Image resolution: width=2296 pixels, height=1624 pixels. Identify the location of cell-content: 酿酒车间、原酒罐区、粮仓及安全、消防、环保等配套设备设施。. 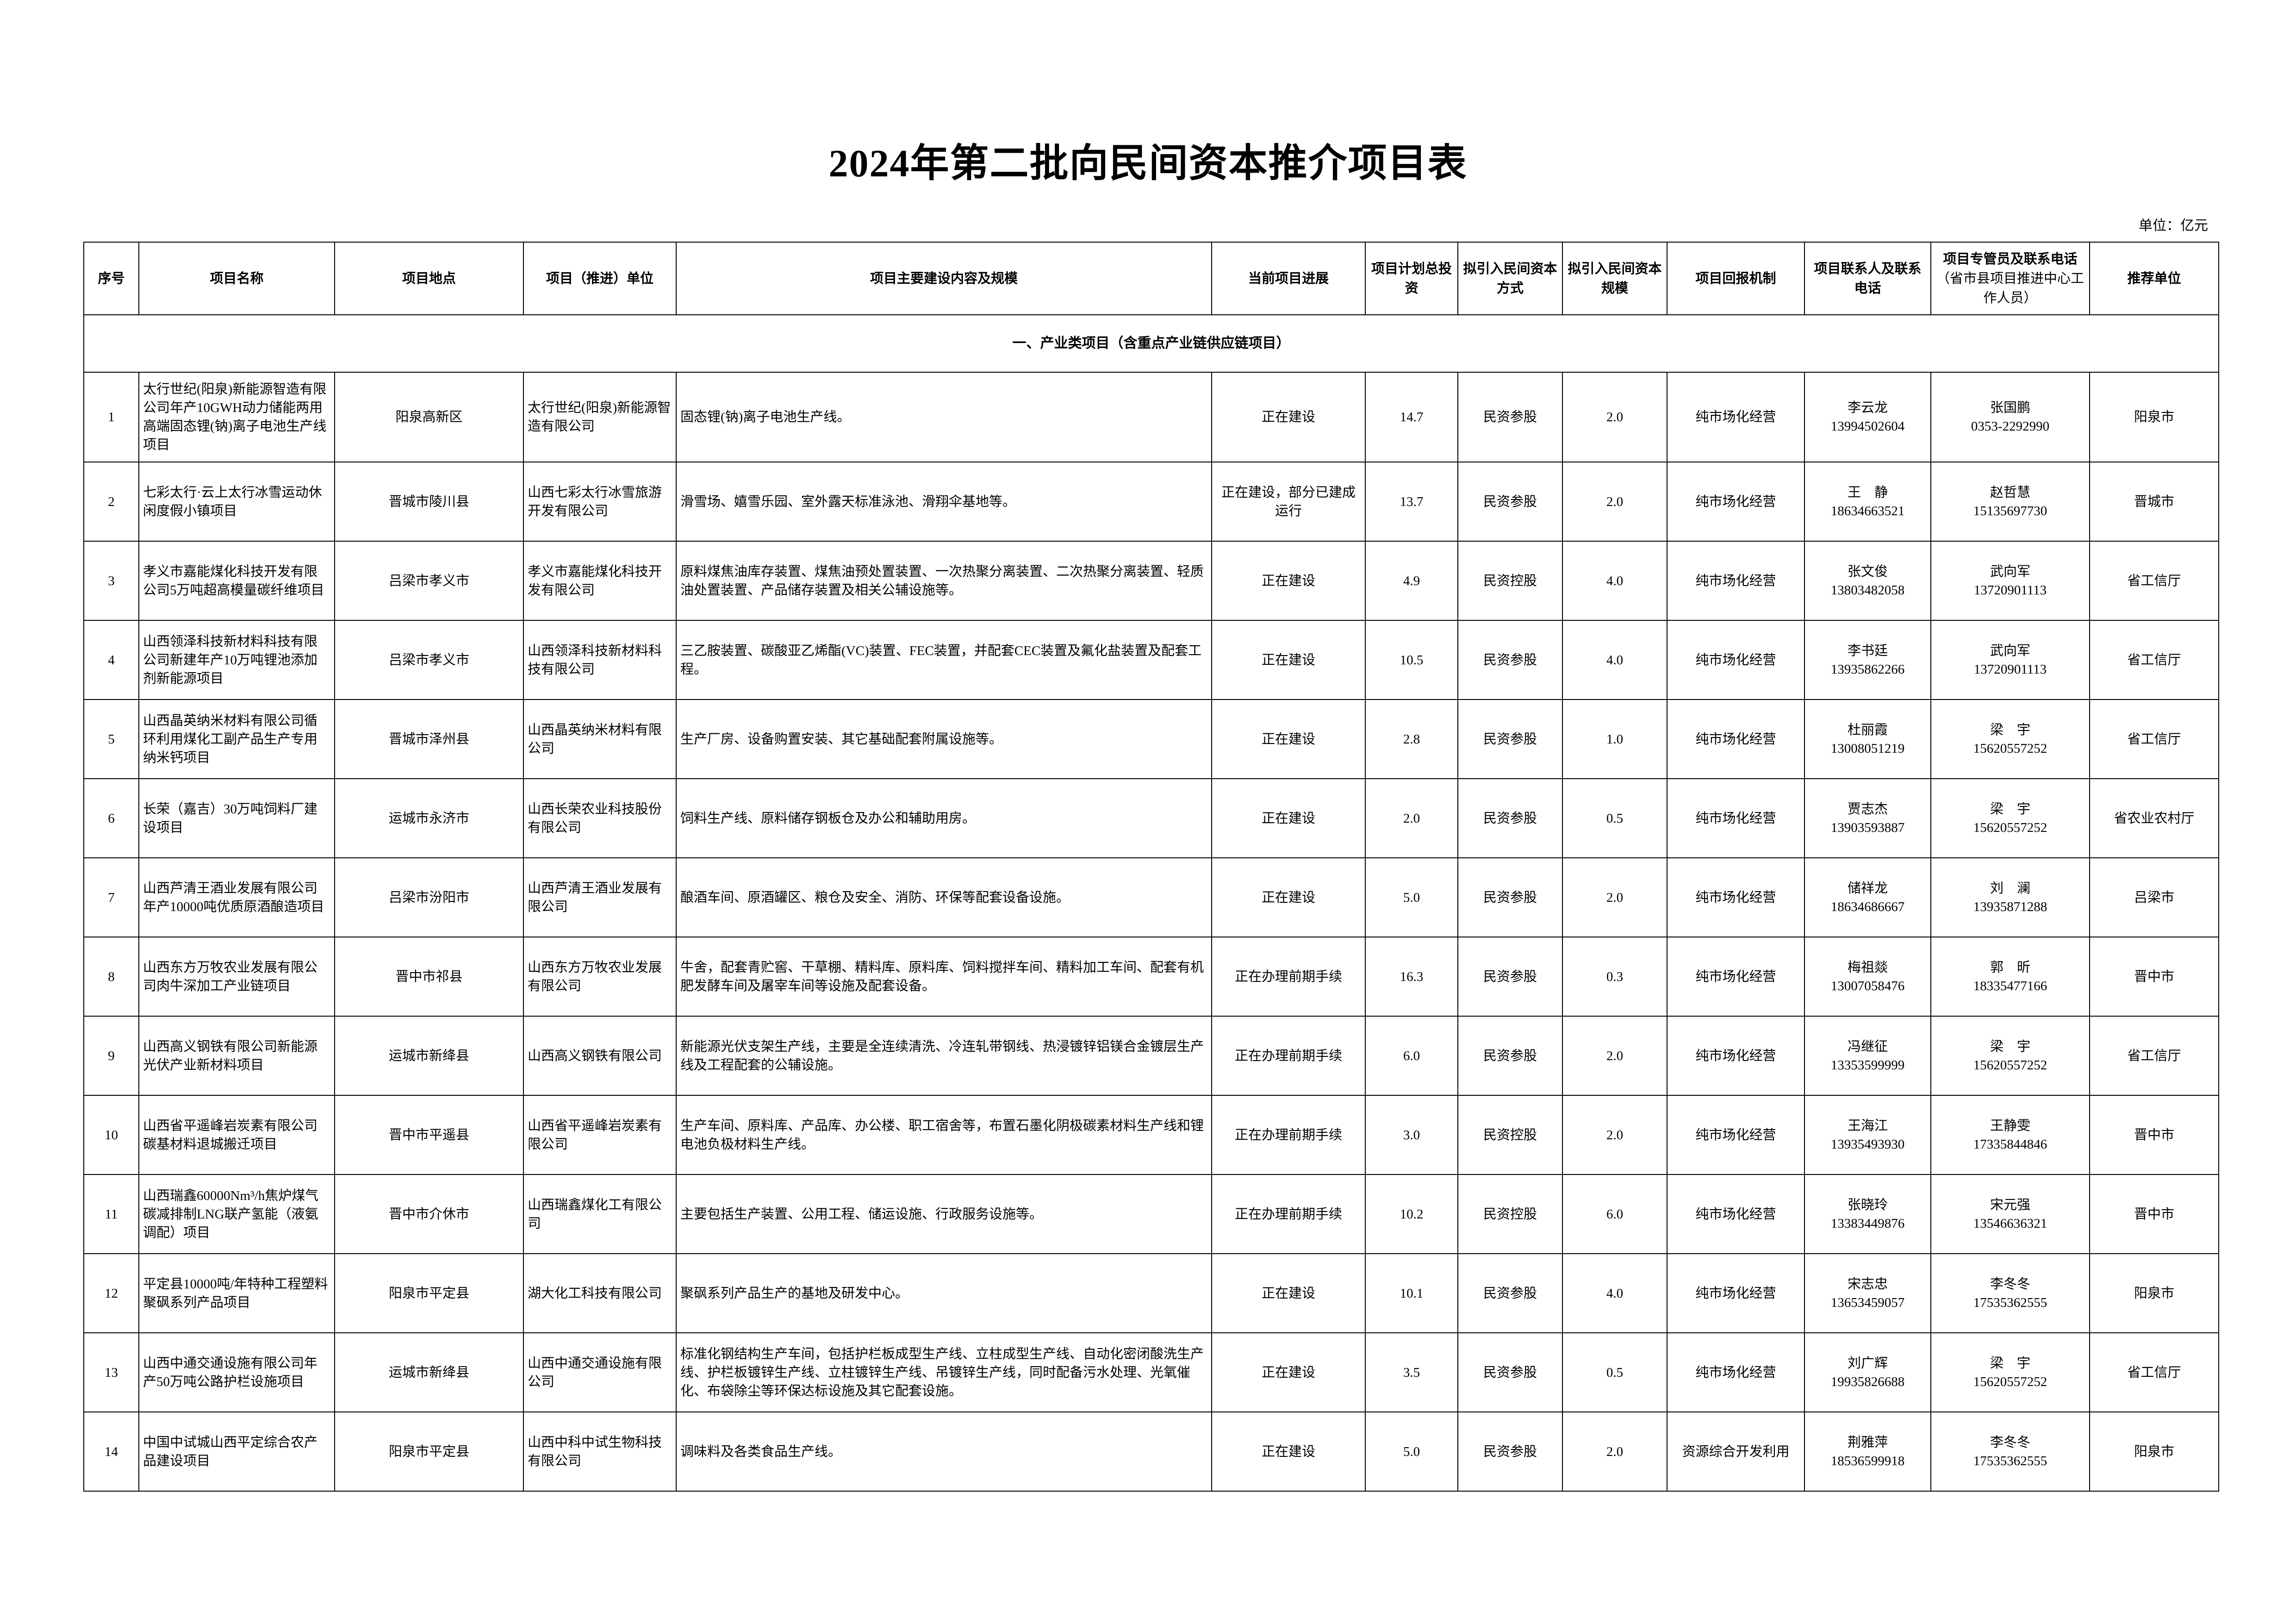
(944, 897).